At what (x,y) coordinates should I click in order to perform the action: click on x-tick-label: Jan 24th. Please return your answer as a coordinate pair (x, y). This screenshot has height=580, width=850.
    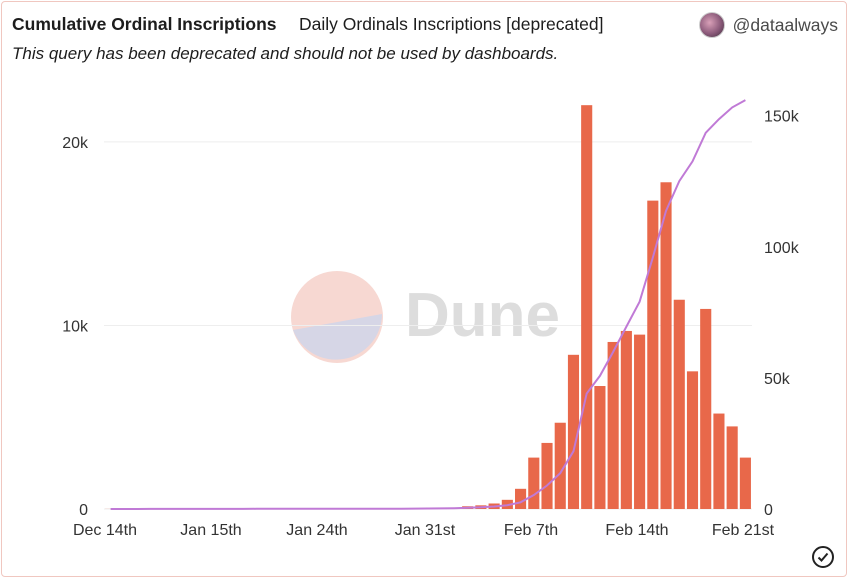
    Looking at the image, I should click on (316, 530).